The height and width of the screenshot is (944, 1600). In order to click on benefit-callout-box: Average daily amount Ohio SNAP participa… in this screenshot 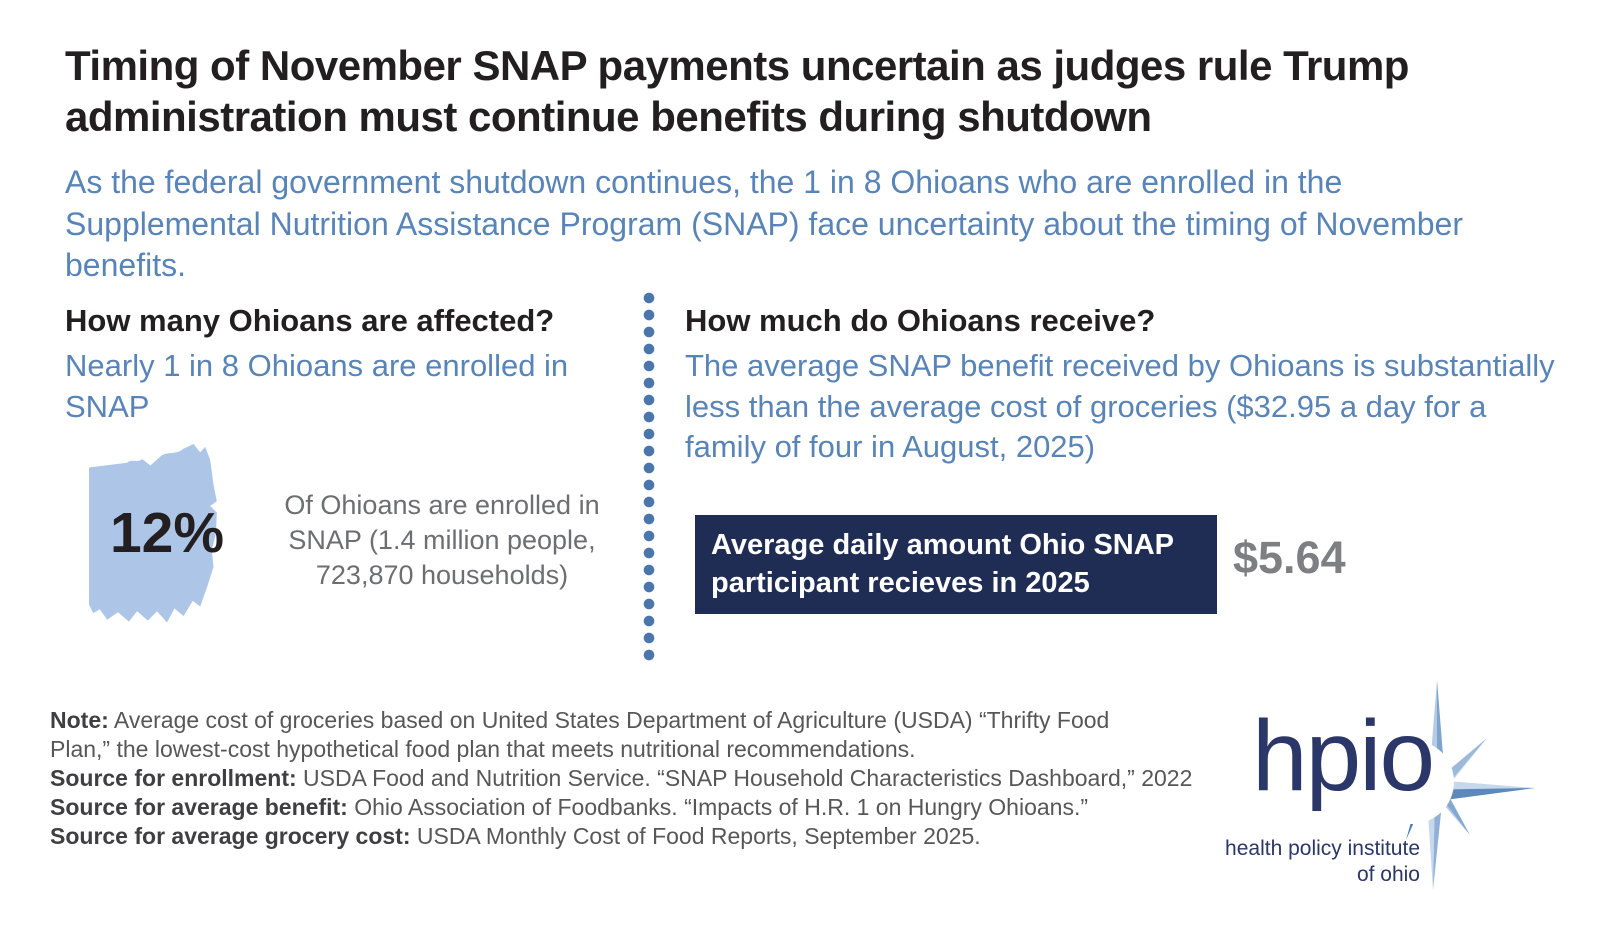, I will do `click(956, 564)`.